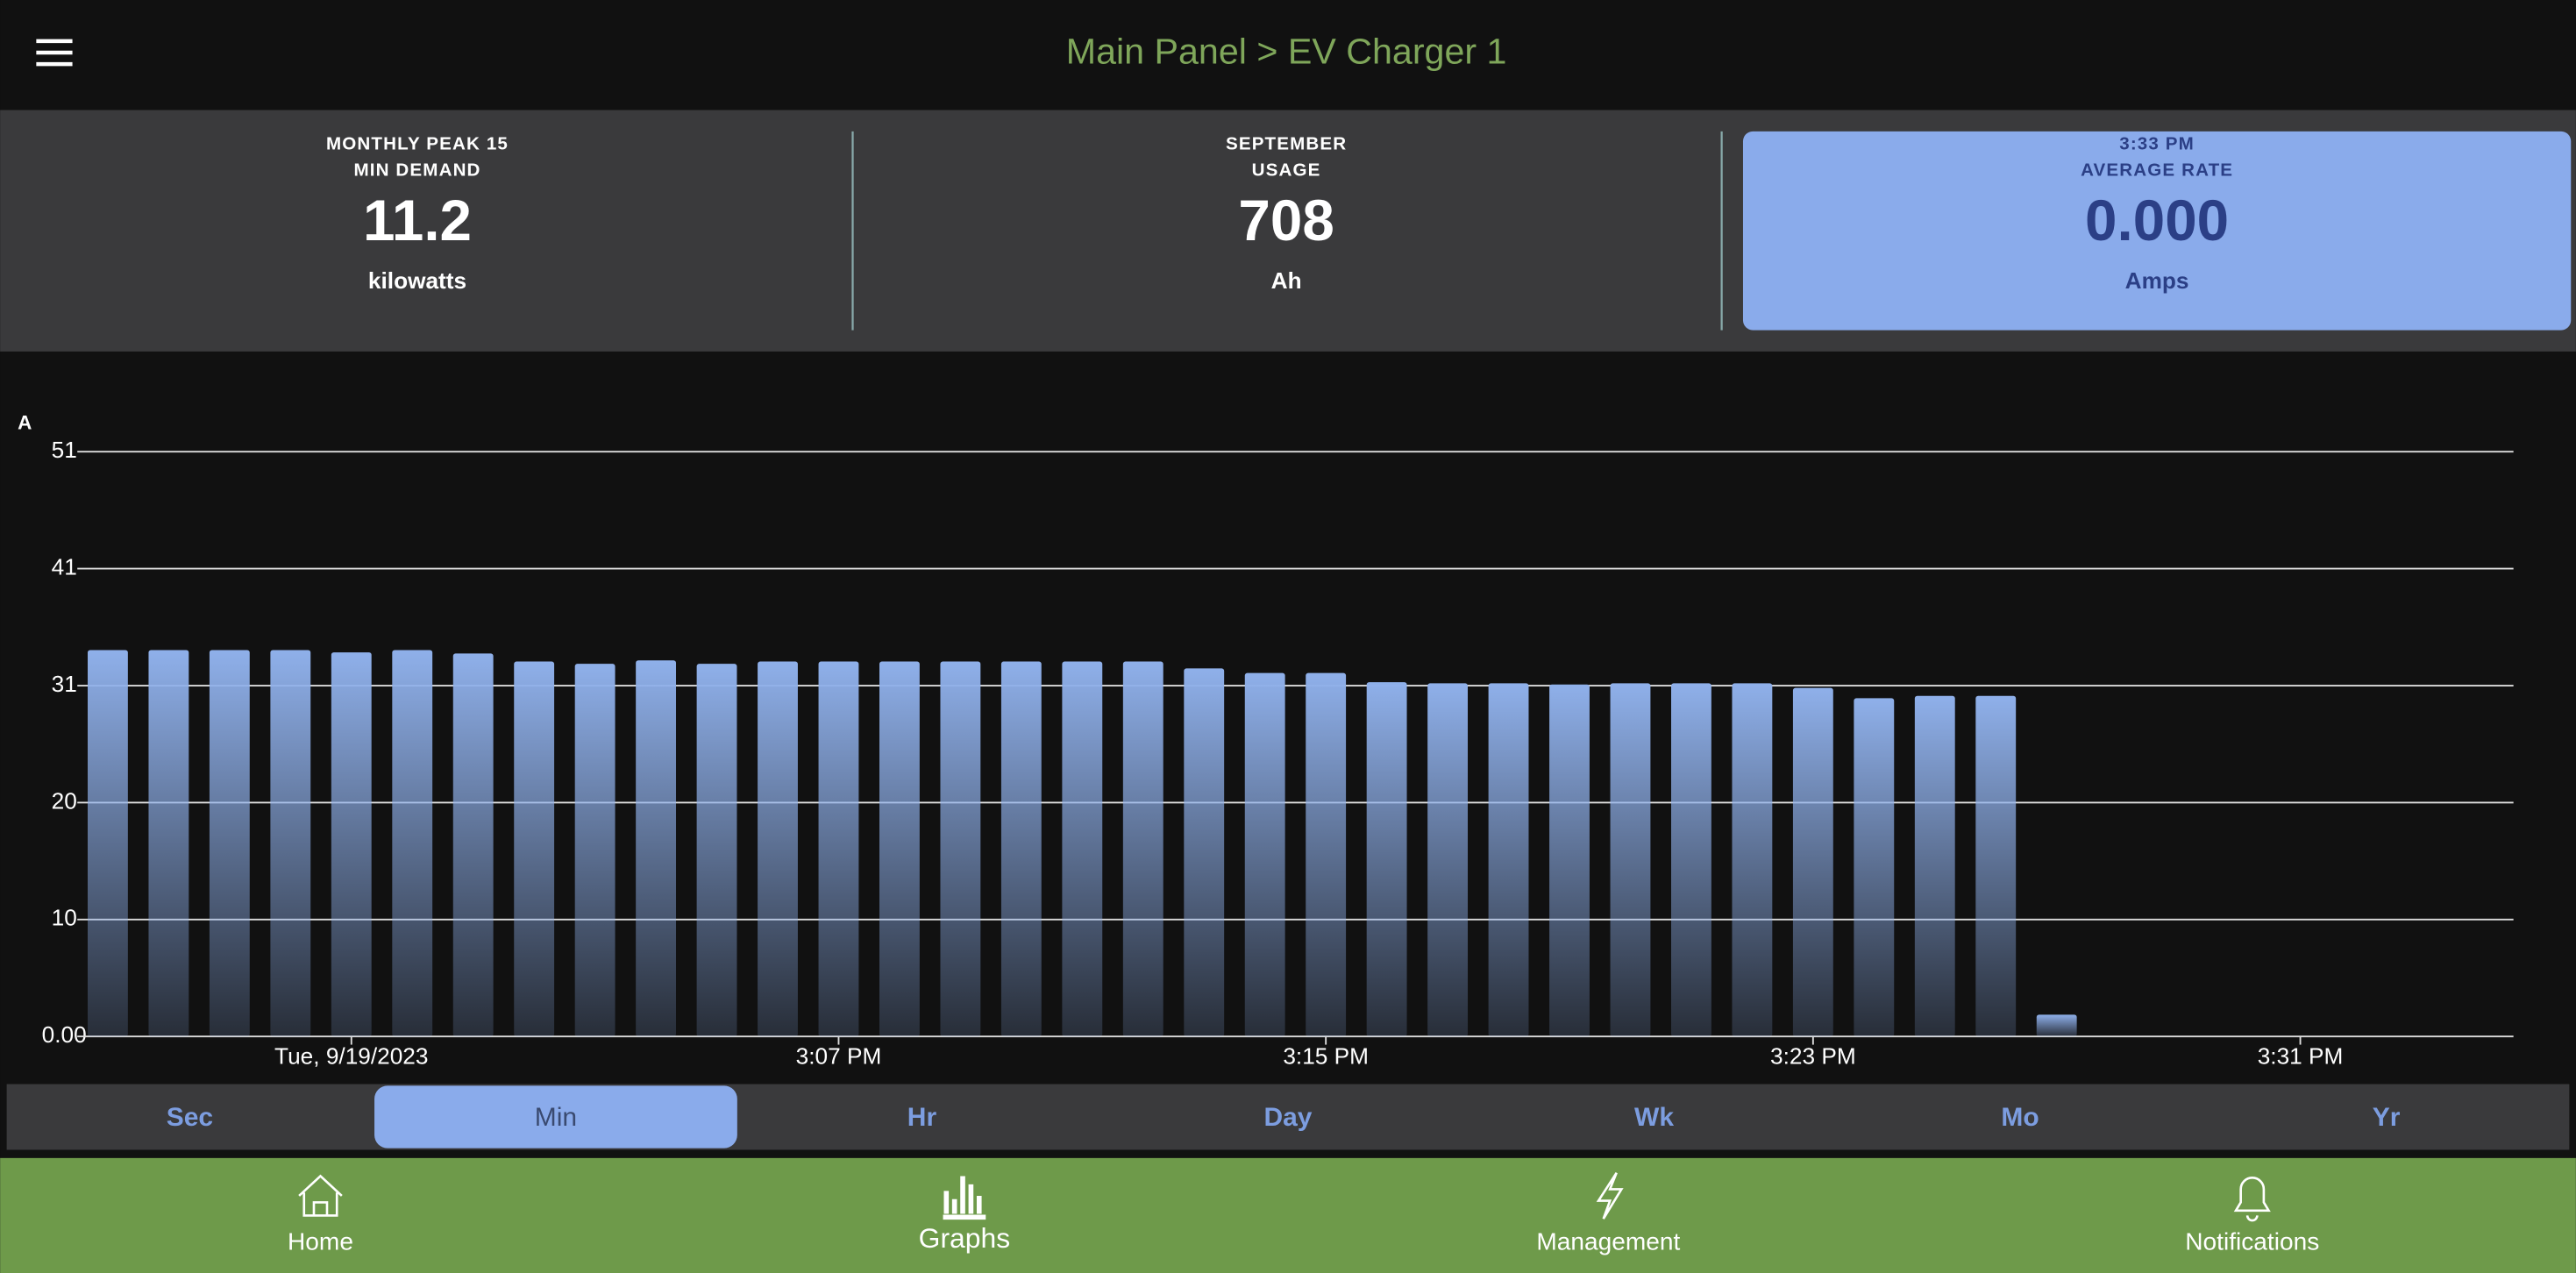  What do you see at coordinates (1813, 1055) in the screenshot?
I see `x-tick-label: 3:23 PM` at bounding box center [1813, 1055].